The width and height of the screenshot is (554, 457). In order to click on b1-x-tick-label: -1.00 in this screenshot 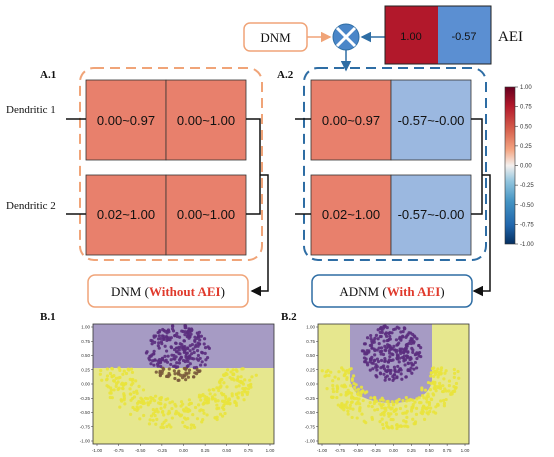, I will do `click(97, 450)`.